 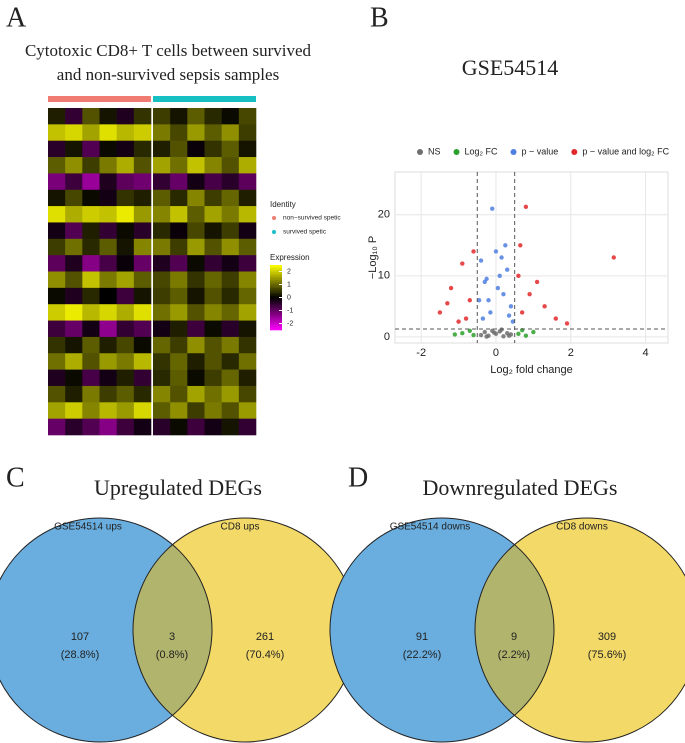 What do you see at coordinates (283, 204) in the screenshot?
I see `legend-title: Identity` at bounding box center [283, 204].